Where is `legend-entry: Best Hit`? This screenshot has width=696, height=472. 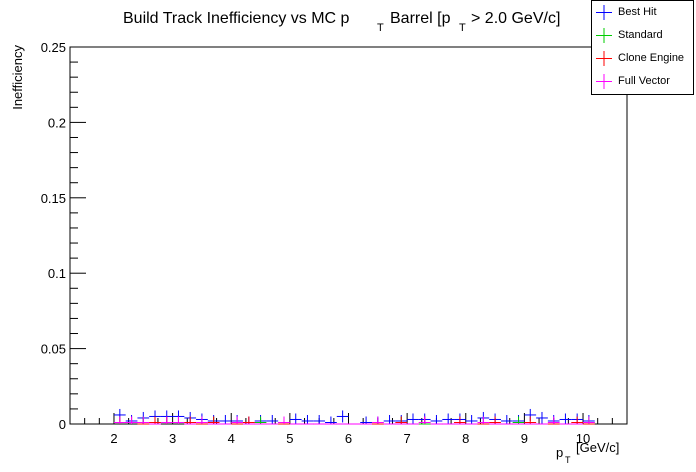 legend-entry: Best Hit is located at coordinates (642, 12).